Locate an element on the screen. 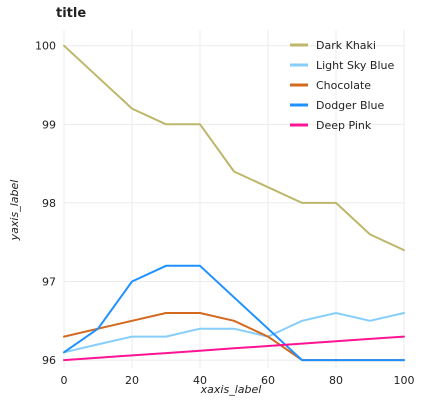  x-tick-label: 60 is located at coordinates (268, 380).